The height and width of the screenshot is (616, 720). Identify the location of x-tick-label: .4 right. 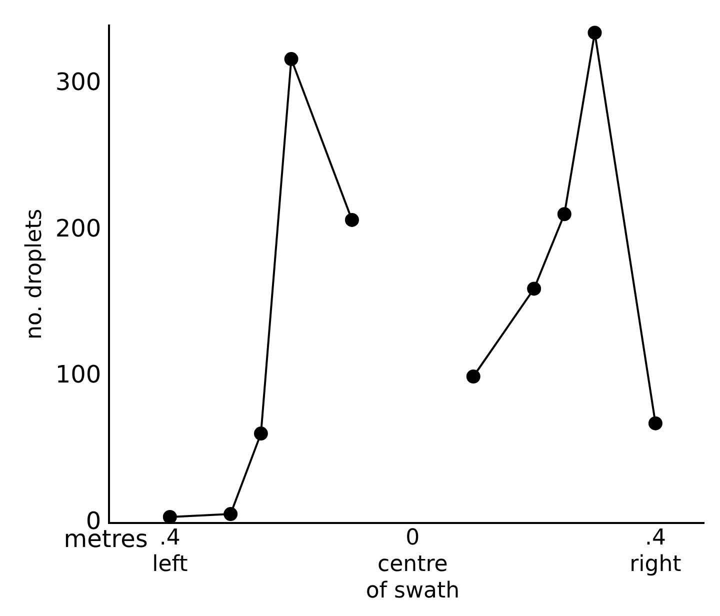
(656, 552).